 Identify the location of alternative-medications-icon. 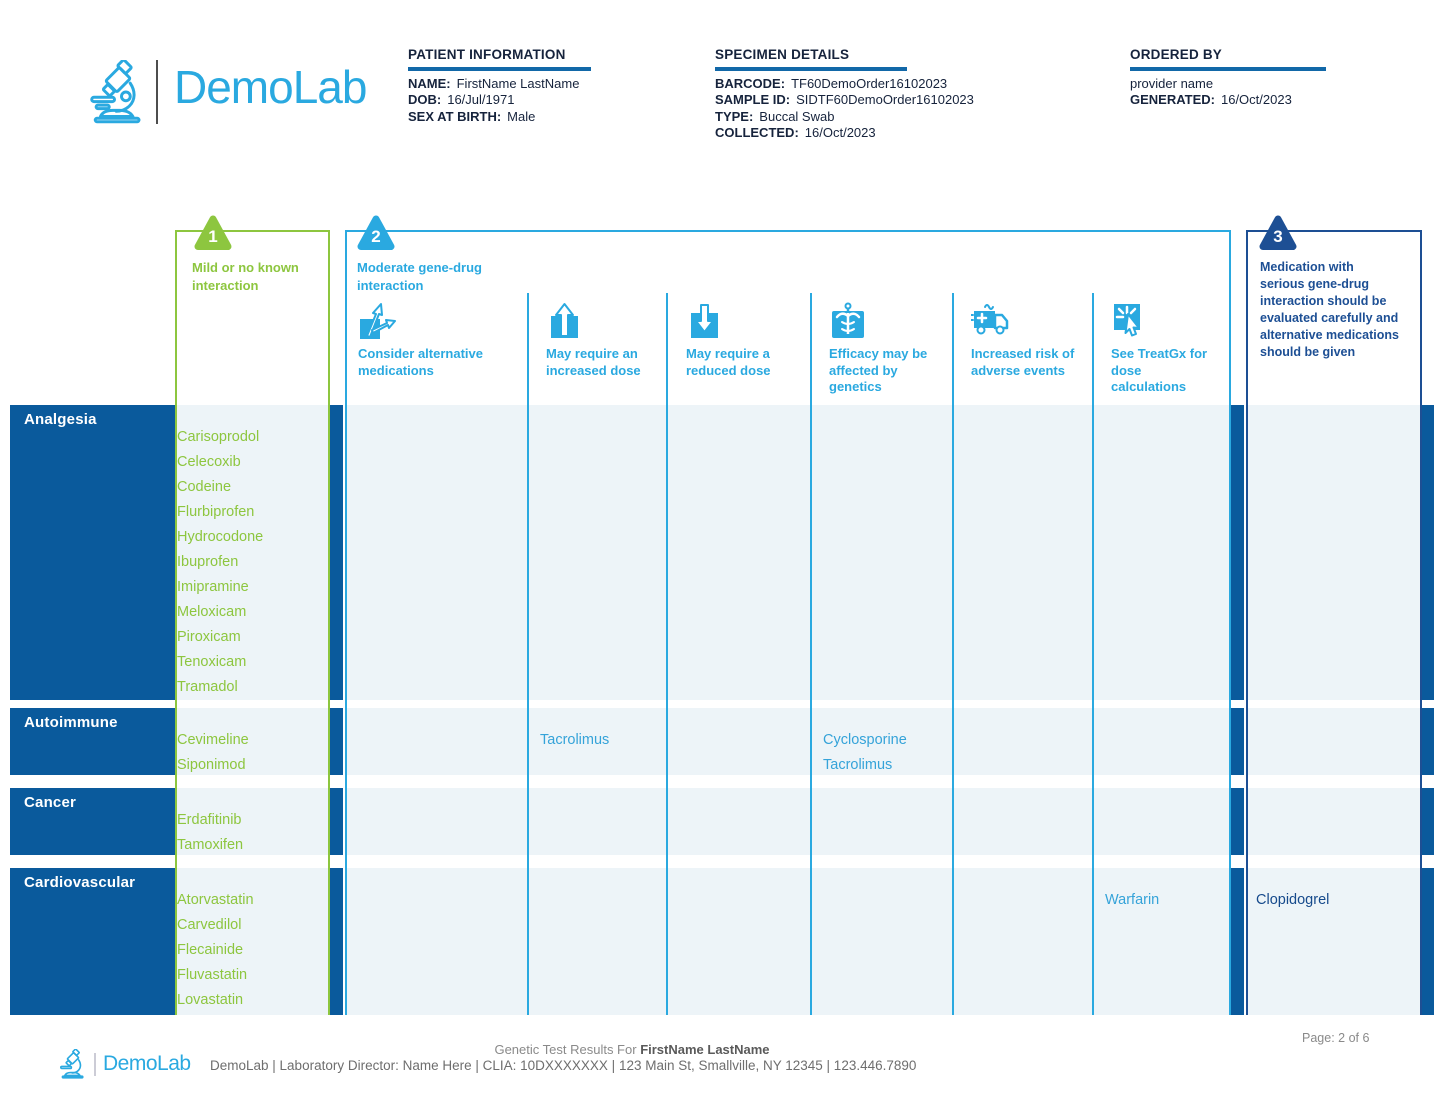
(378, 321).